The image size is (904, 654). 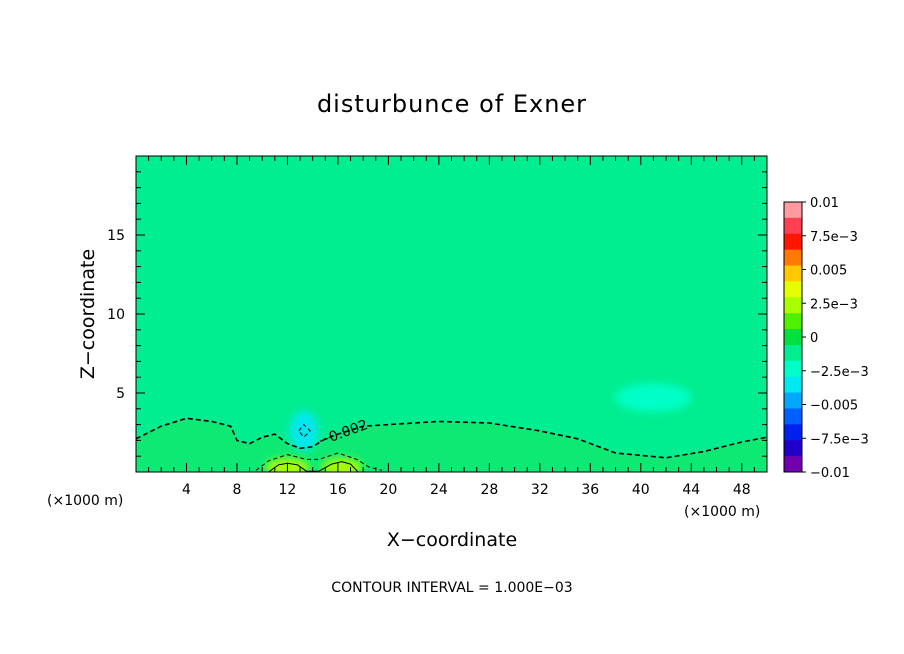 I want to click on y-tick-label: 15, so click(x=116, y=236).